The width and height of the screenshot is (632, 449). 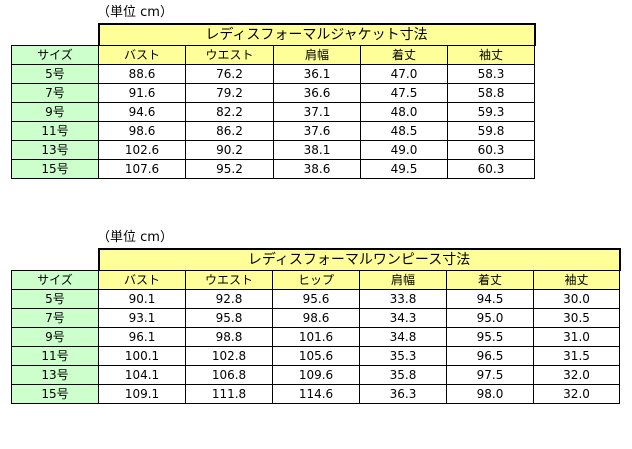 I want to click on measurement-cell: 96.5, so click(x=490, y=356).